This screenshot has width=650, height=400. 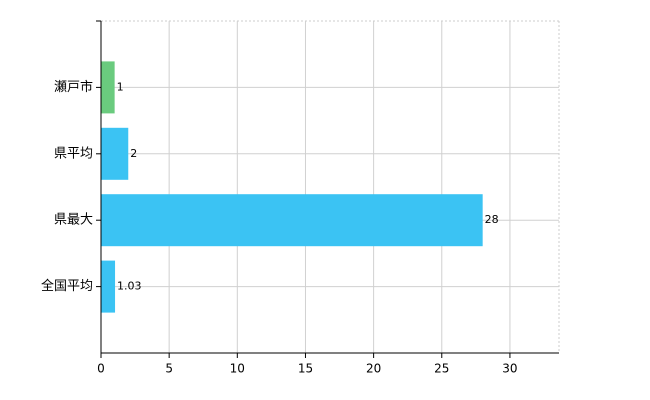 What do you see at coordinates (101, 369) in the screenshot?
I see `x-tick-label: 0` at bounding box center [101, 369].